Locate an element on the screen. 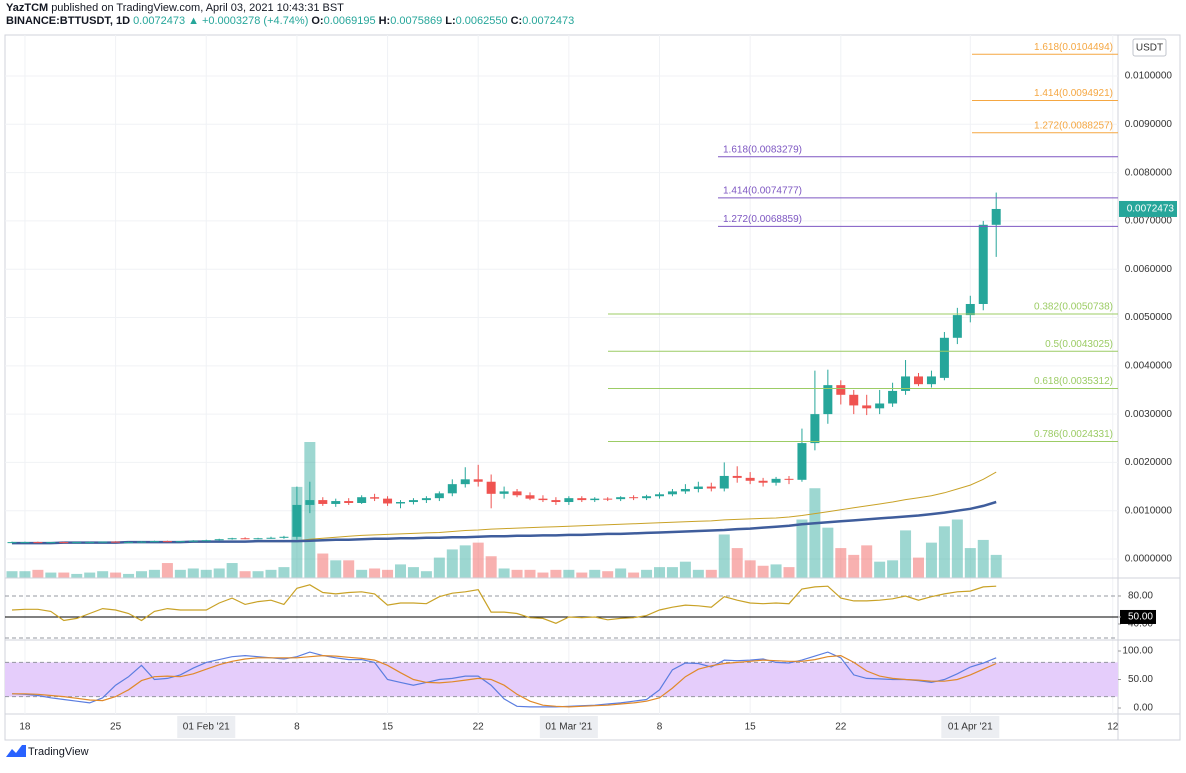 This screenshot has height=773, width=1186. ohlc-value: 0.0072473 is located at coordinates (548, 21).